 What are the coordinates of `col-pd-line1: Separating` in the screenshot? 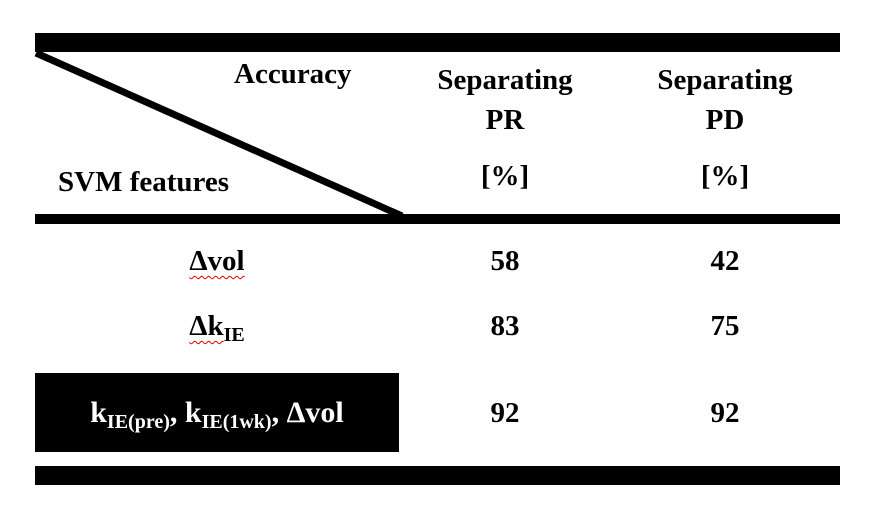 It's located at (725, 80).